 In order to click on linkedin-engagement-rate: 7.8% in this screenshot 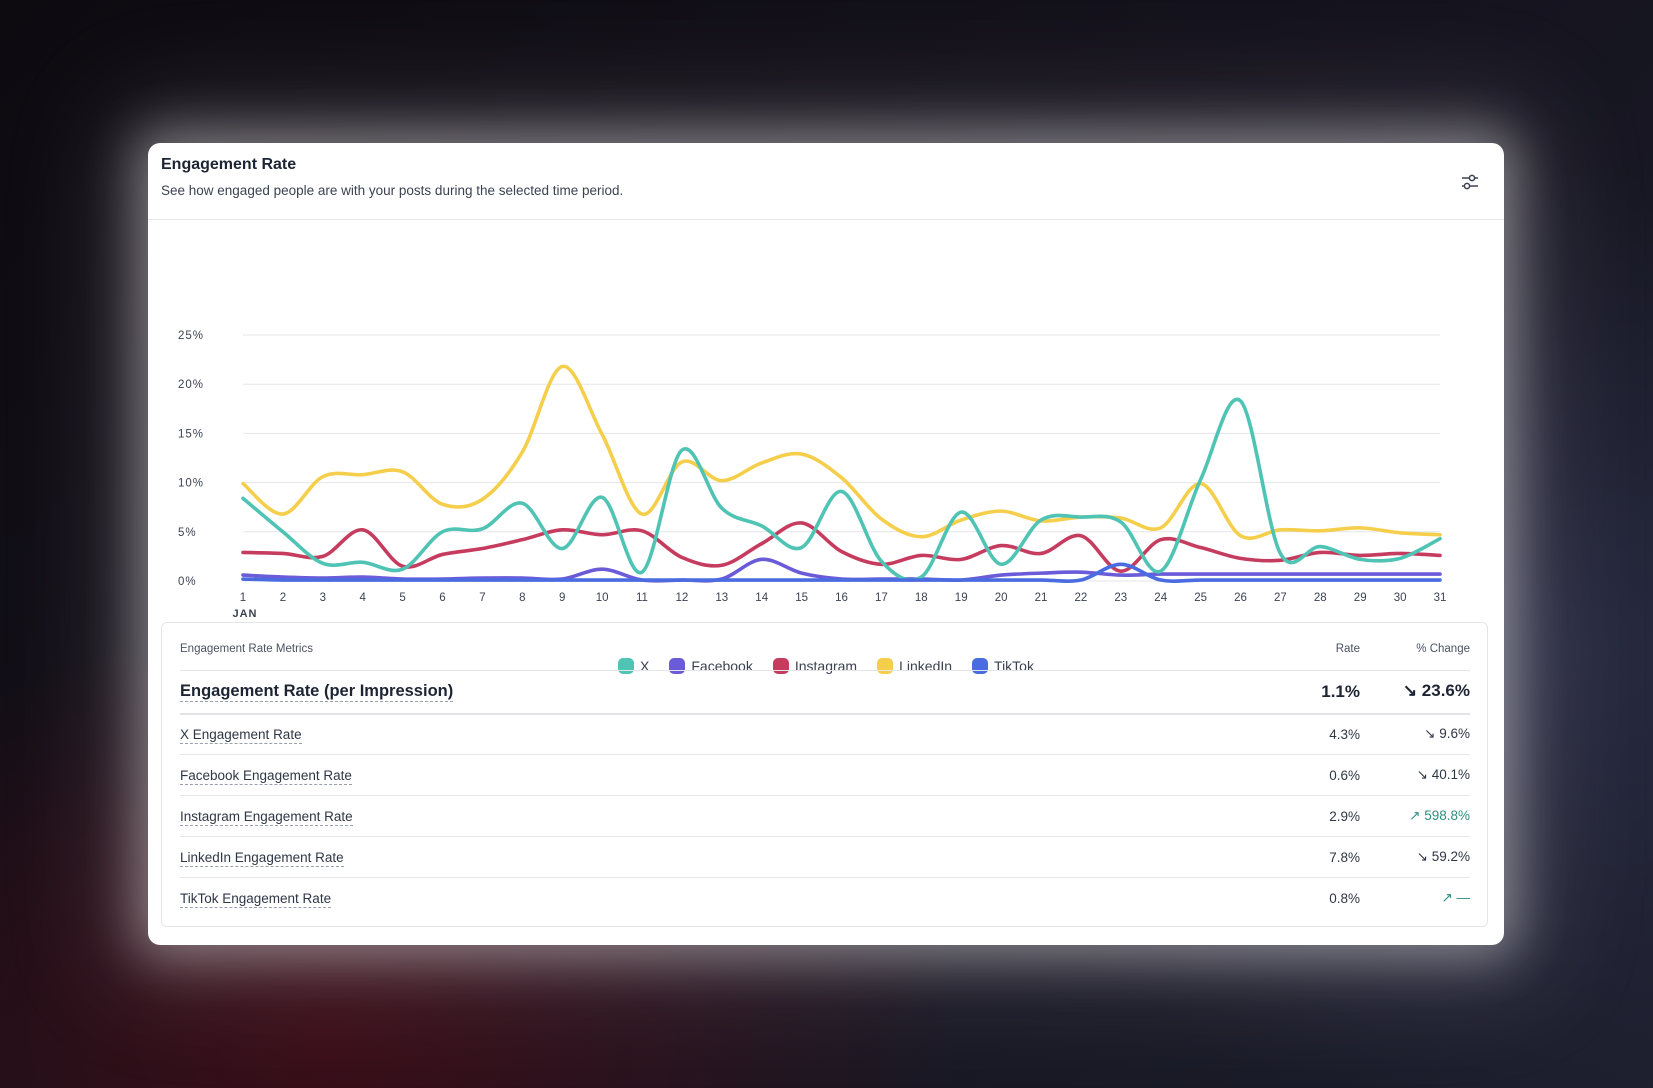, I will do `click(1344, 857)`.